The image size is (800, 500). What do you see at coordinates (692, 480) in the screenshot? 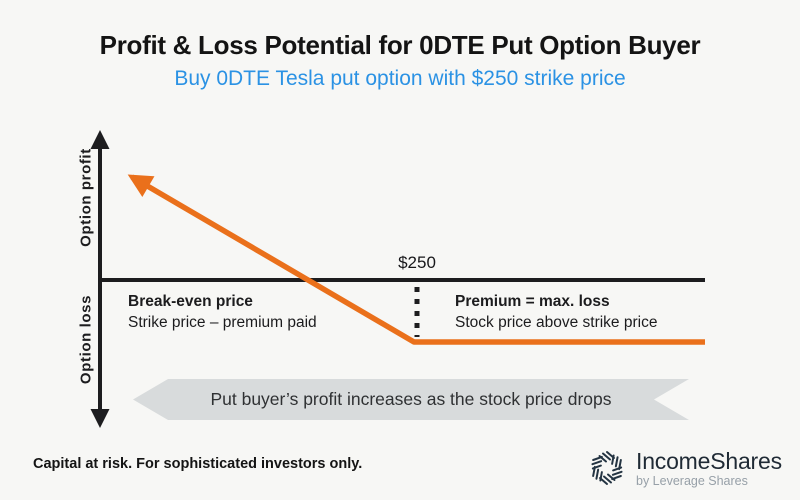
I see `brand-tagline: by Leverage Shares` at bounding box center [692, 480].